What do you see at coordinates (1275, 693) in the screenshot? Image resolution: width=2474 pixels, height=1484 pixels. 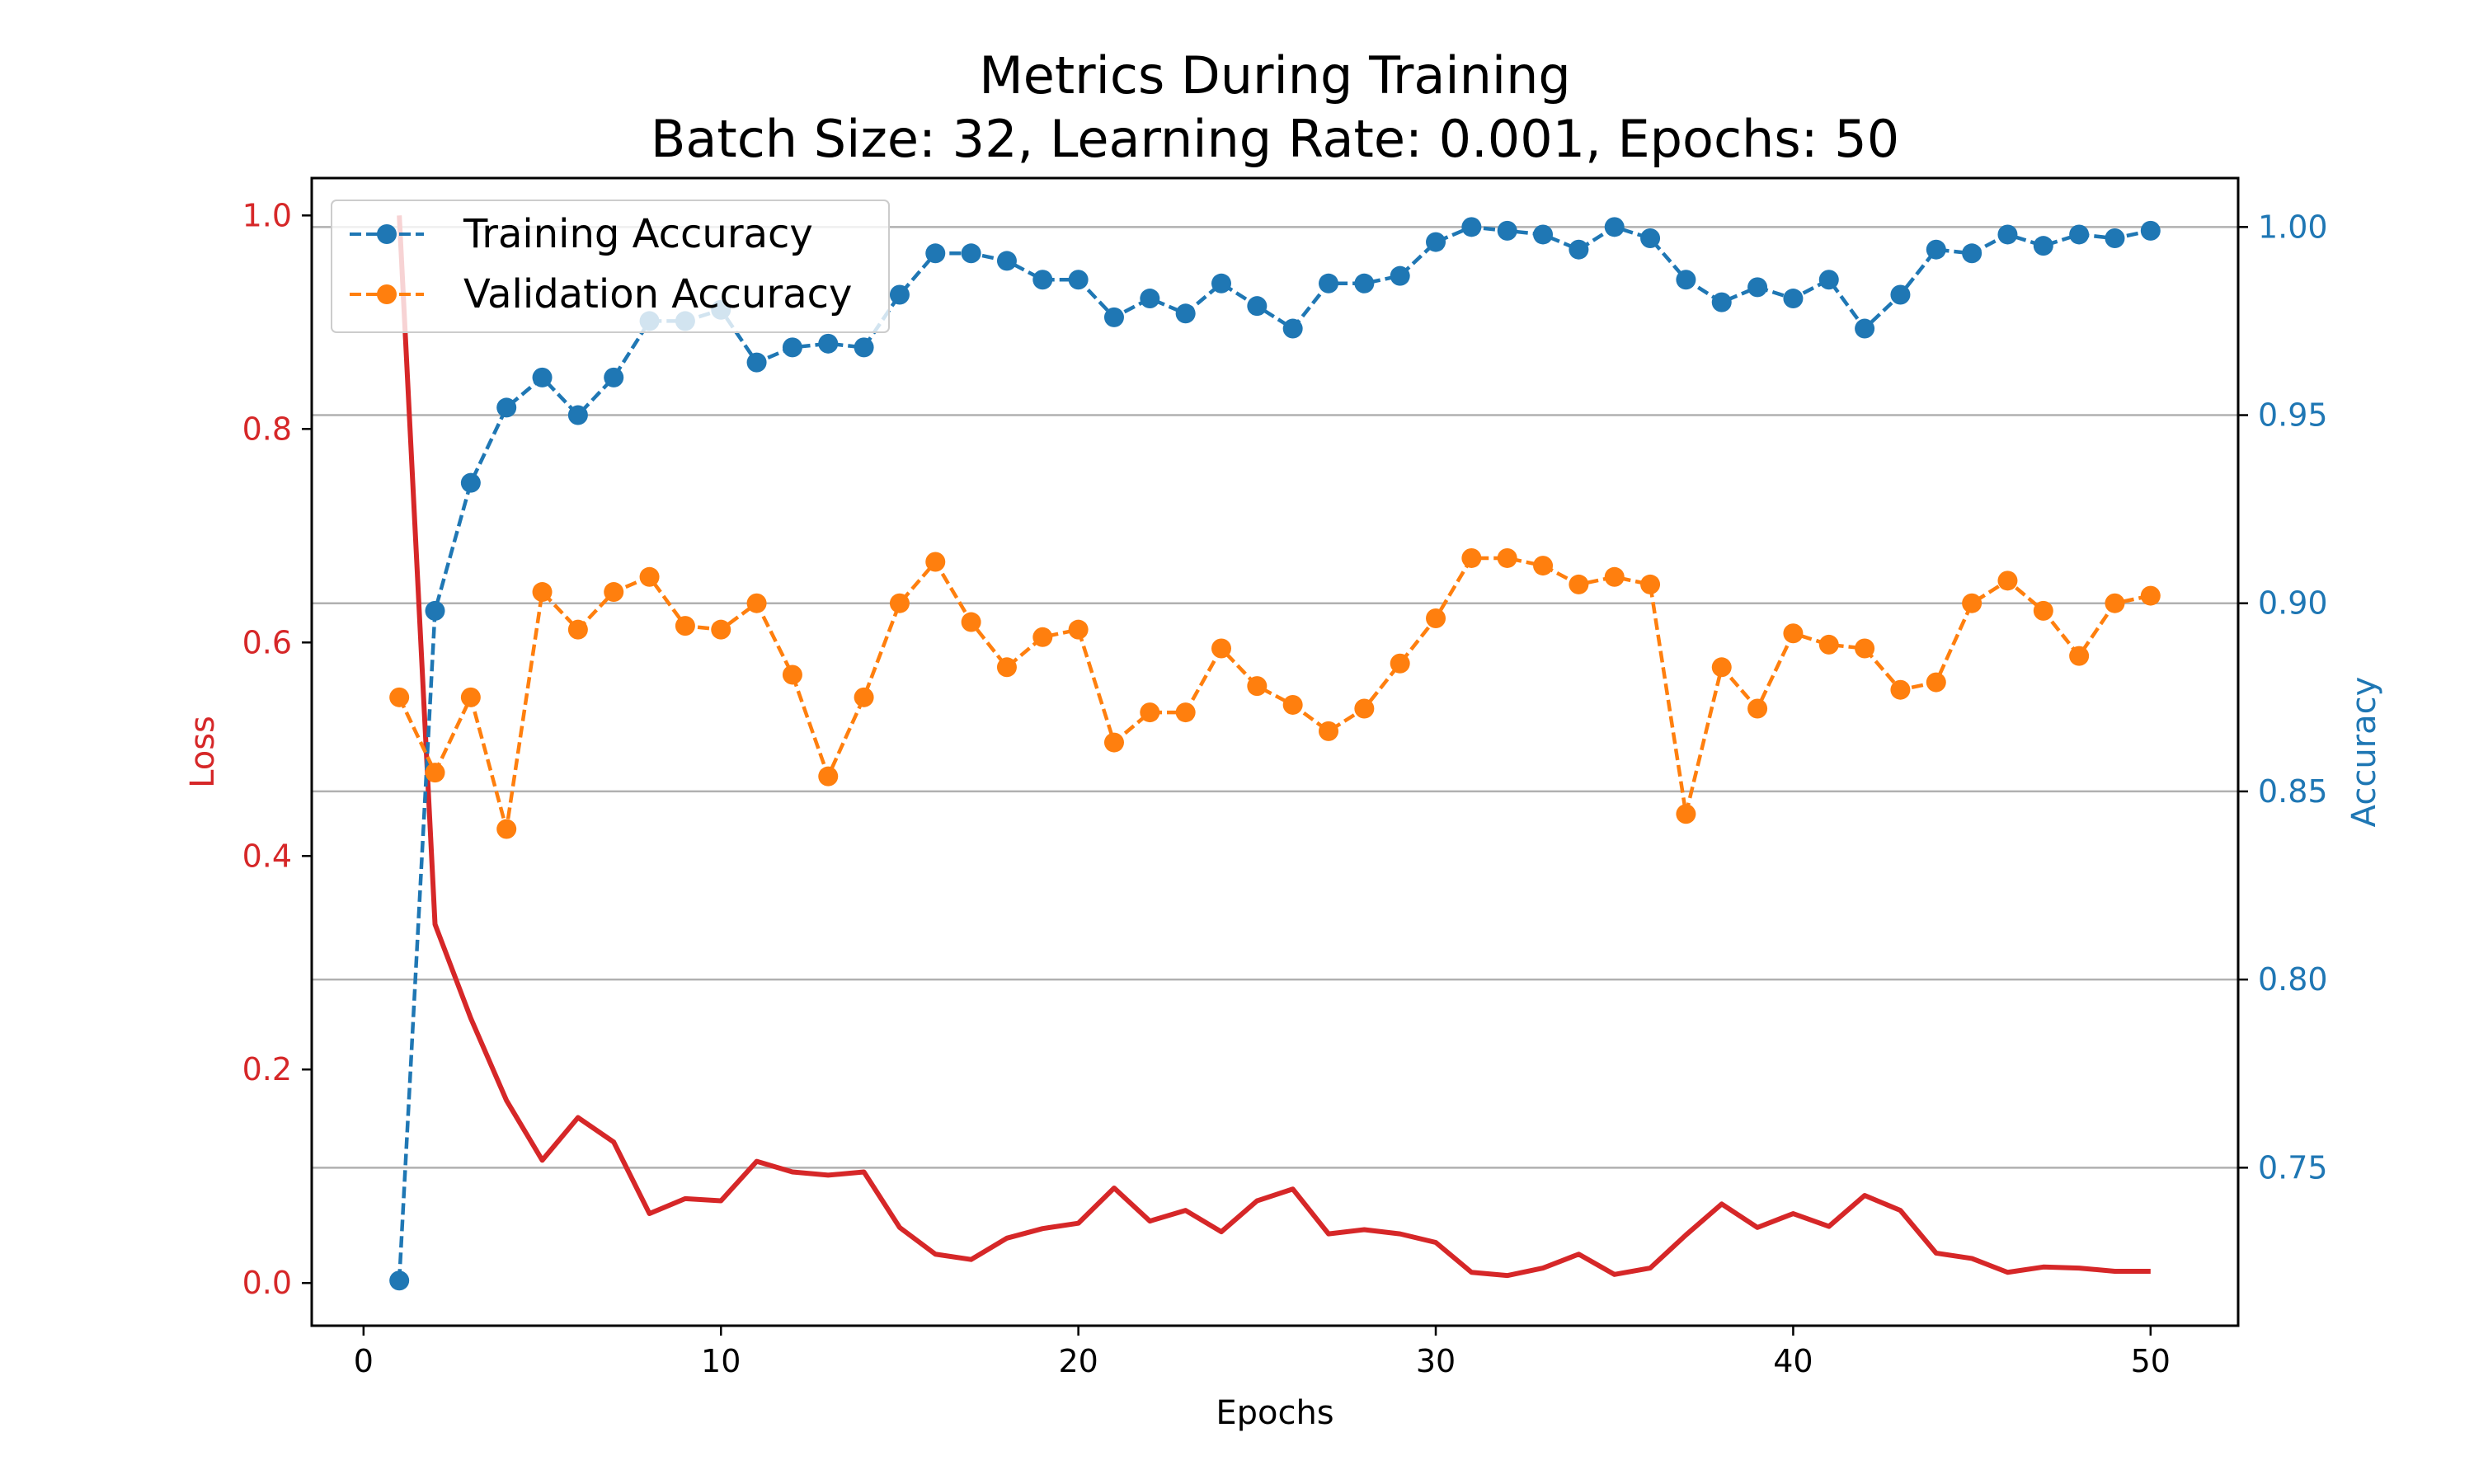 I see `validation-accuracy-series` at bounding box center [1275, 693].